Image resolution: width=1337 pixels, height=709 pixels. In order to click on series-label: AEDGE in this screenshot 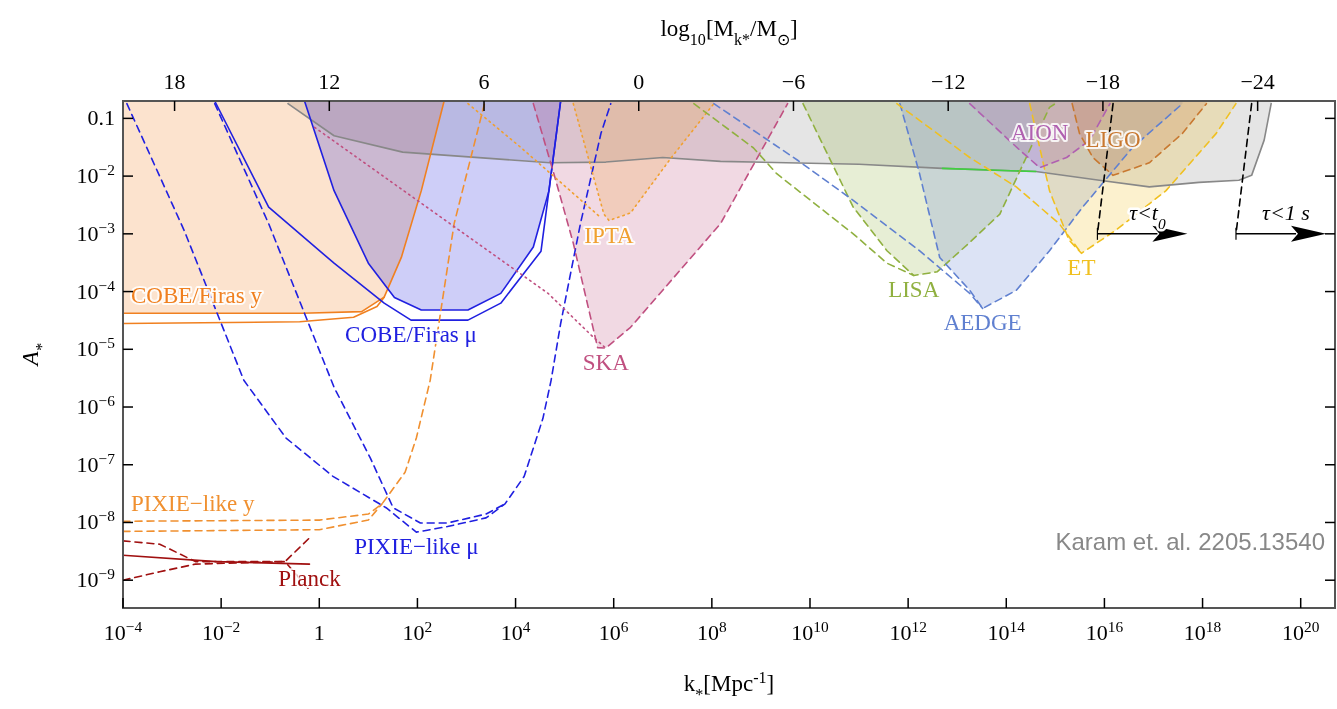, I will do `click(982, 323)`.